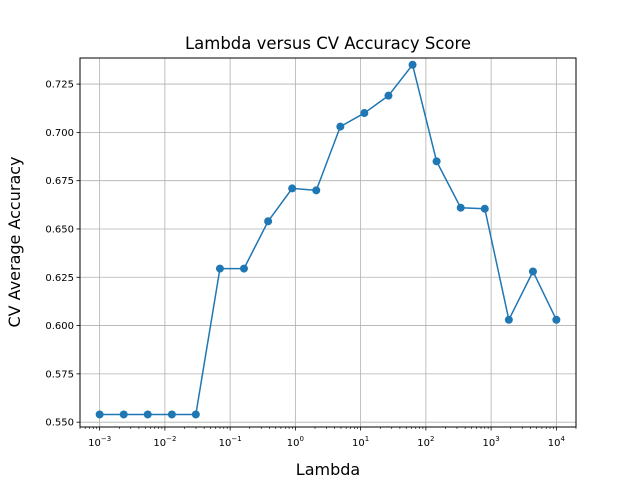  Describe the element at coordinates (497, 439) in the screenshot. I see `x-tick-label-exponent: 3` at that location.